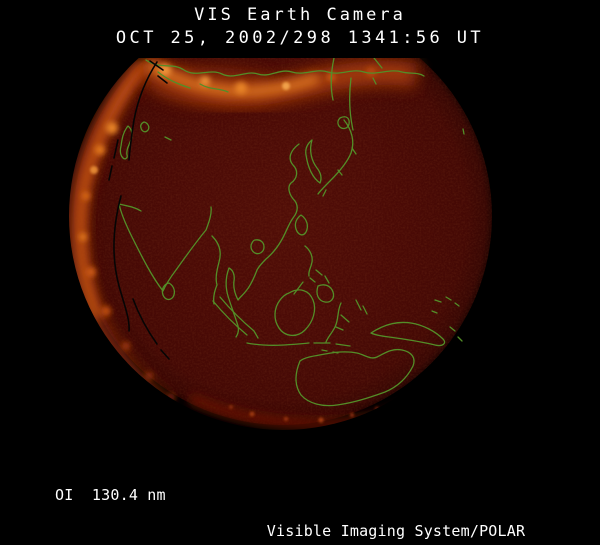 The image size is (600, 545). I want to click on coast-siberia, so click(285, 68).